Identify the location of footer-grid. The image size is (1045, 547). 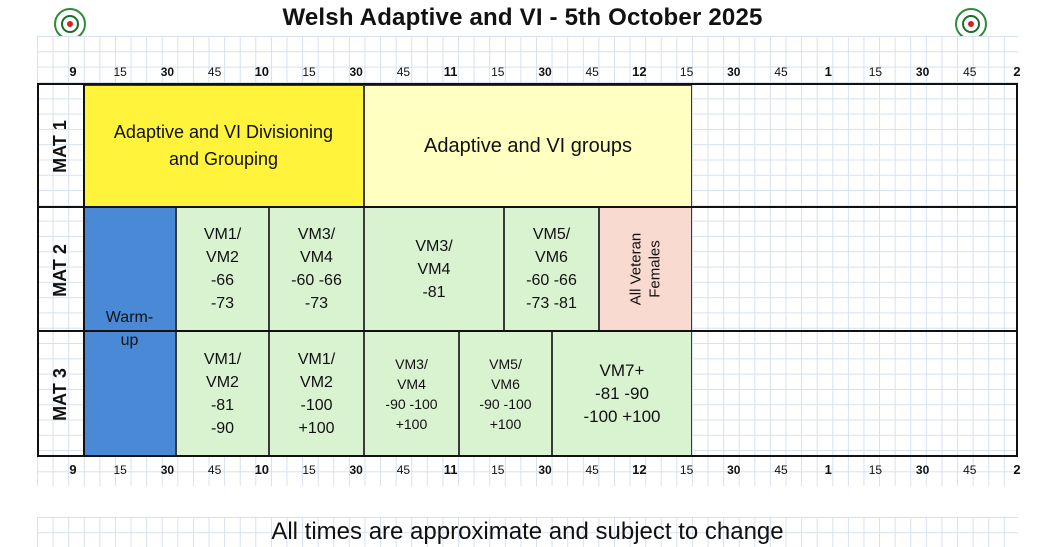
(527, 471).